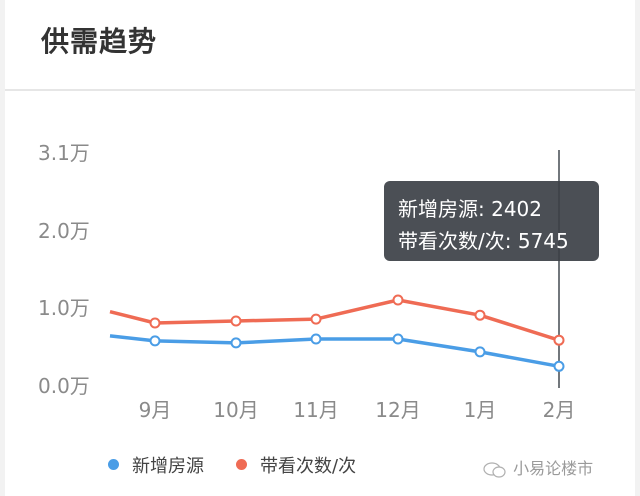  Describe the element at coordinates (64, 308) in the screenshot. I see `y-tick-label: 1.0万` at that location.